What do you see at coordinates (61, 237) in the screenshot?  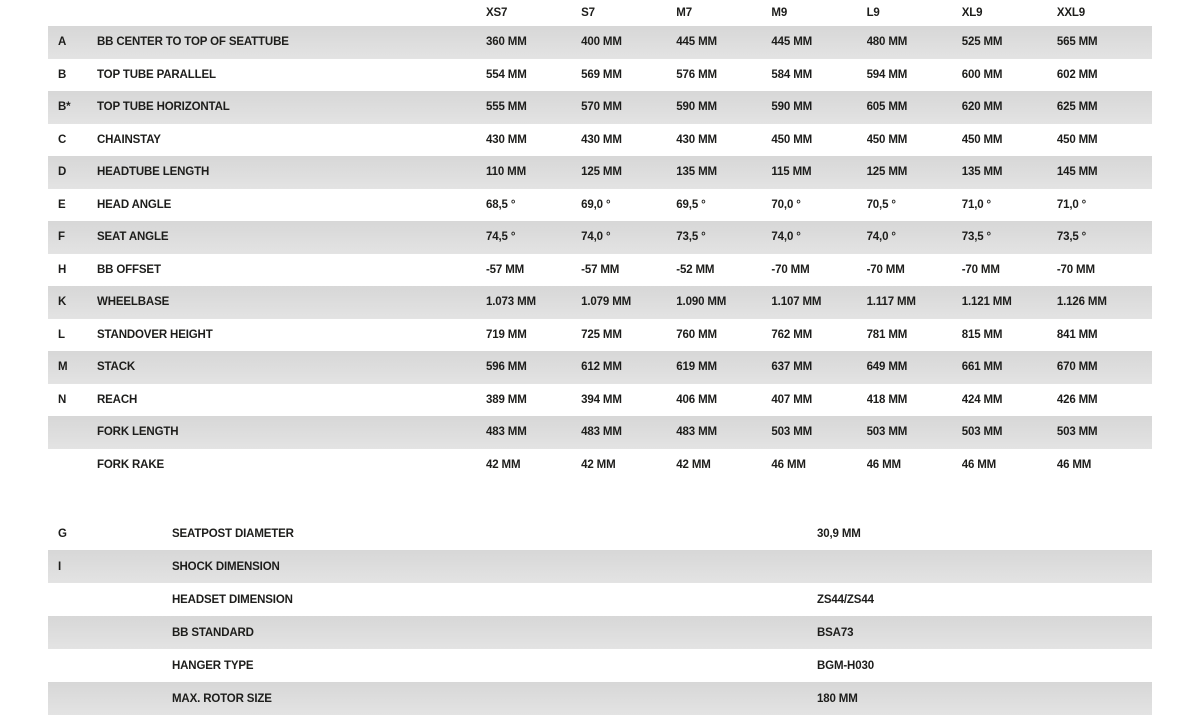 I see `row-key: F` at bounding box center [61, 237].